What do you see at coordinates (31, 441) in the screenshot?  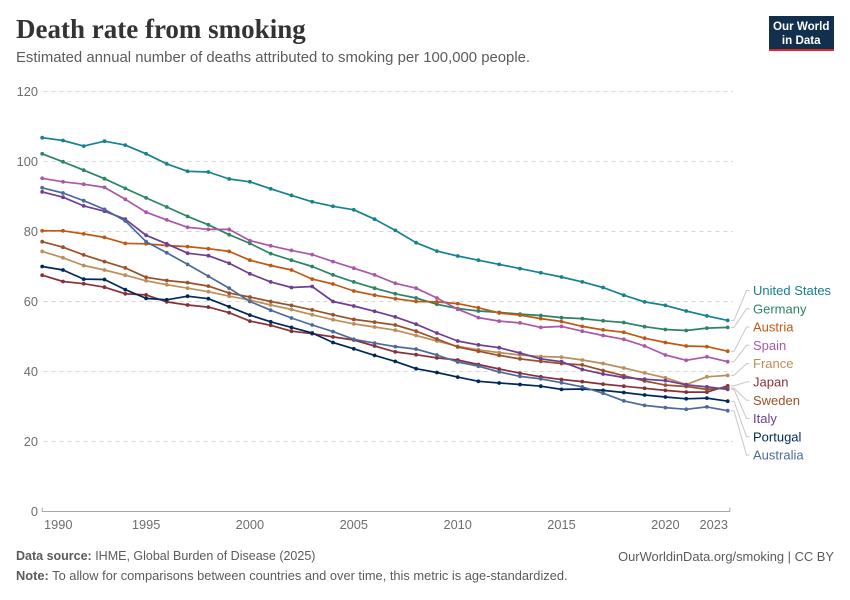 I see `svg-text: 20` at bounding box center [31, 441].